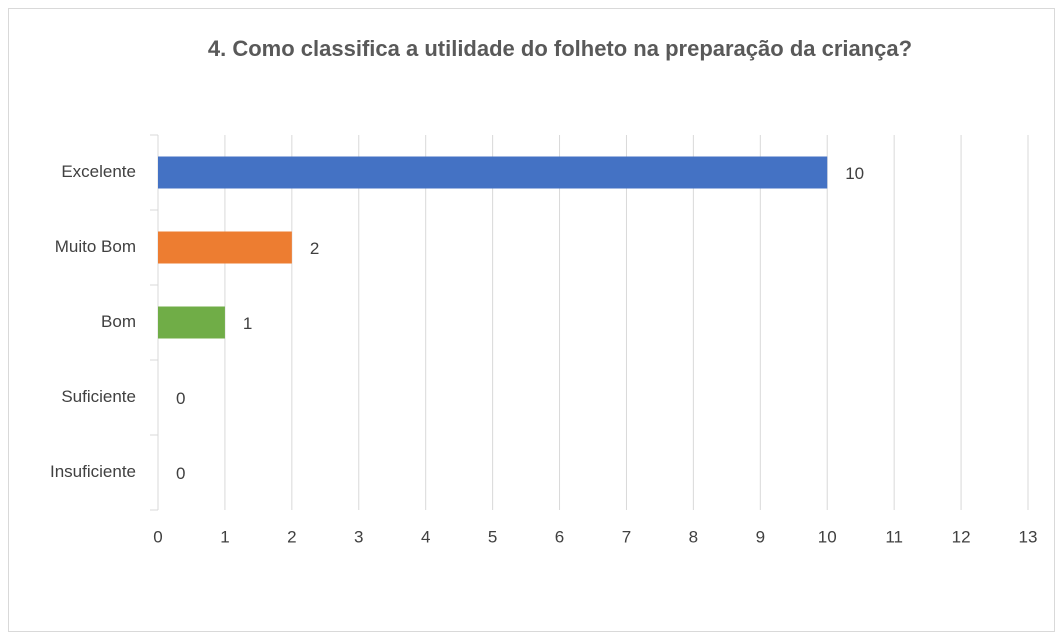 The height and width of the screenshot is (633, 1056). I want to click on x-tick-label: 3, so click(358, 536).